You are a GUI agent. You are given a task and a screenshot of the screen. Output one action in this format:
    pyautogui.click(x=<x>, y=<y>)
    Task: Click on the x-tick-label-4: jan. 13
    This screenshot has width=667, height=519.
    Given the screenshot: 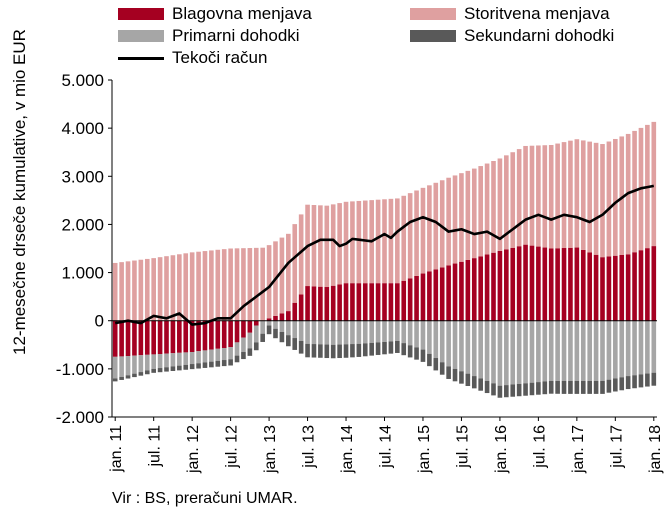 What is the action you would take?
    pyautogui.click(x=270, y=449)
    